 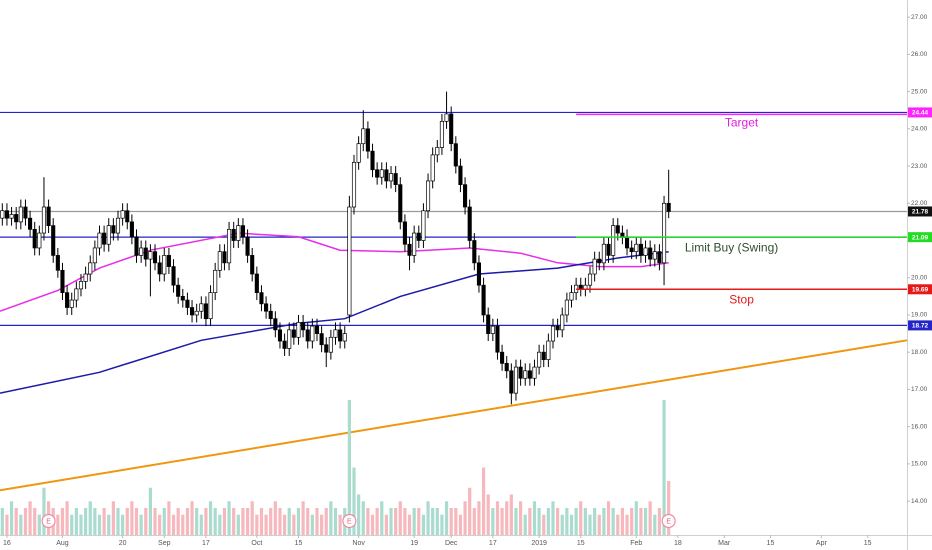 I want to click on x-tick-label: 20, so click(x=123, y=543).